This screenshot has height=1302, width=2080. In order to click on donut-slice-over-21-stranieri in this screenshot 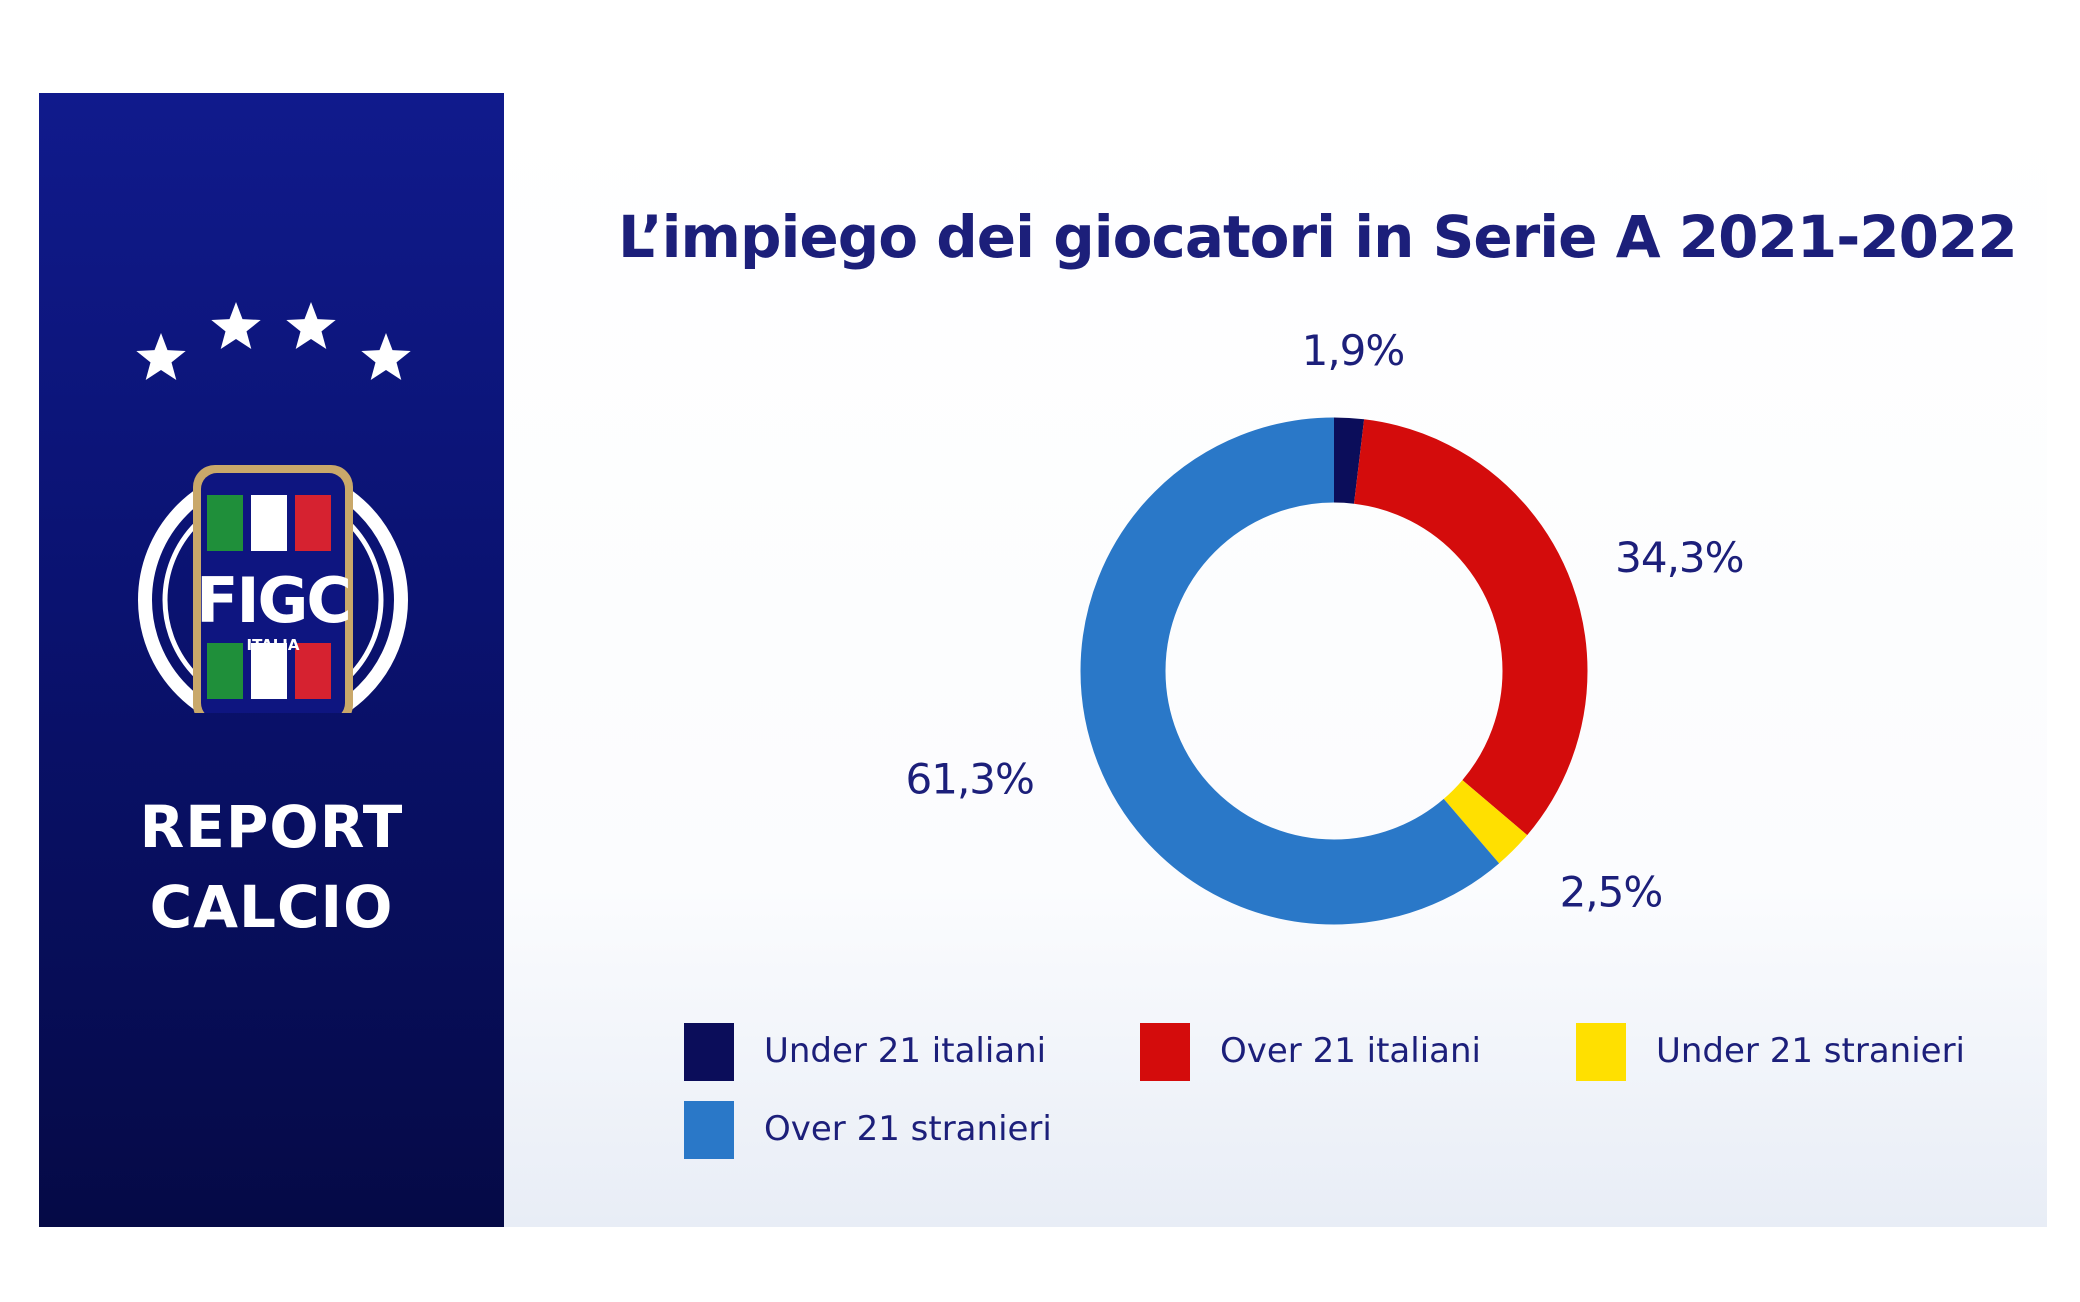, I will do `click(1334, 671)`.